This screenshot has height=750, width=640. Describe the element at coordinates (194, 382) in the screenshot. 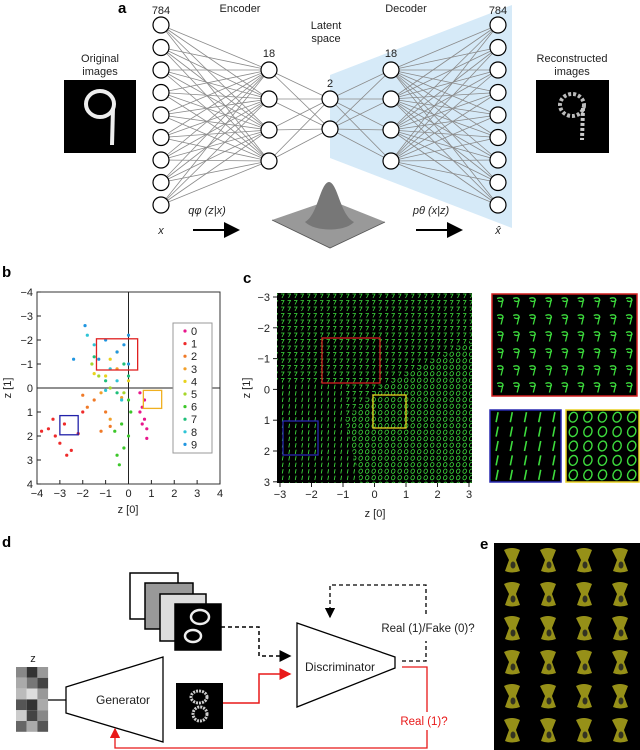

I see `legend-label: 4` at that location.